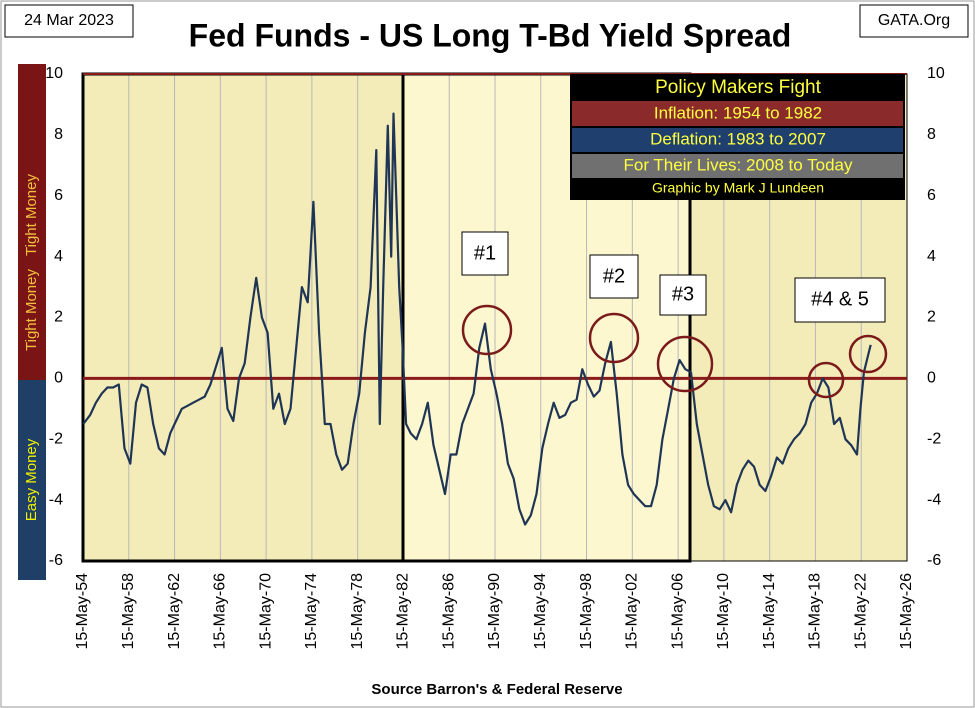 This screenshot has height=708, width=975. Describe the element at coordinates (56, 499) in the screenshot. I see `y-tick-label: -4` at that location.